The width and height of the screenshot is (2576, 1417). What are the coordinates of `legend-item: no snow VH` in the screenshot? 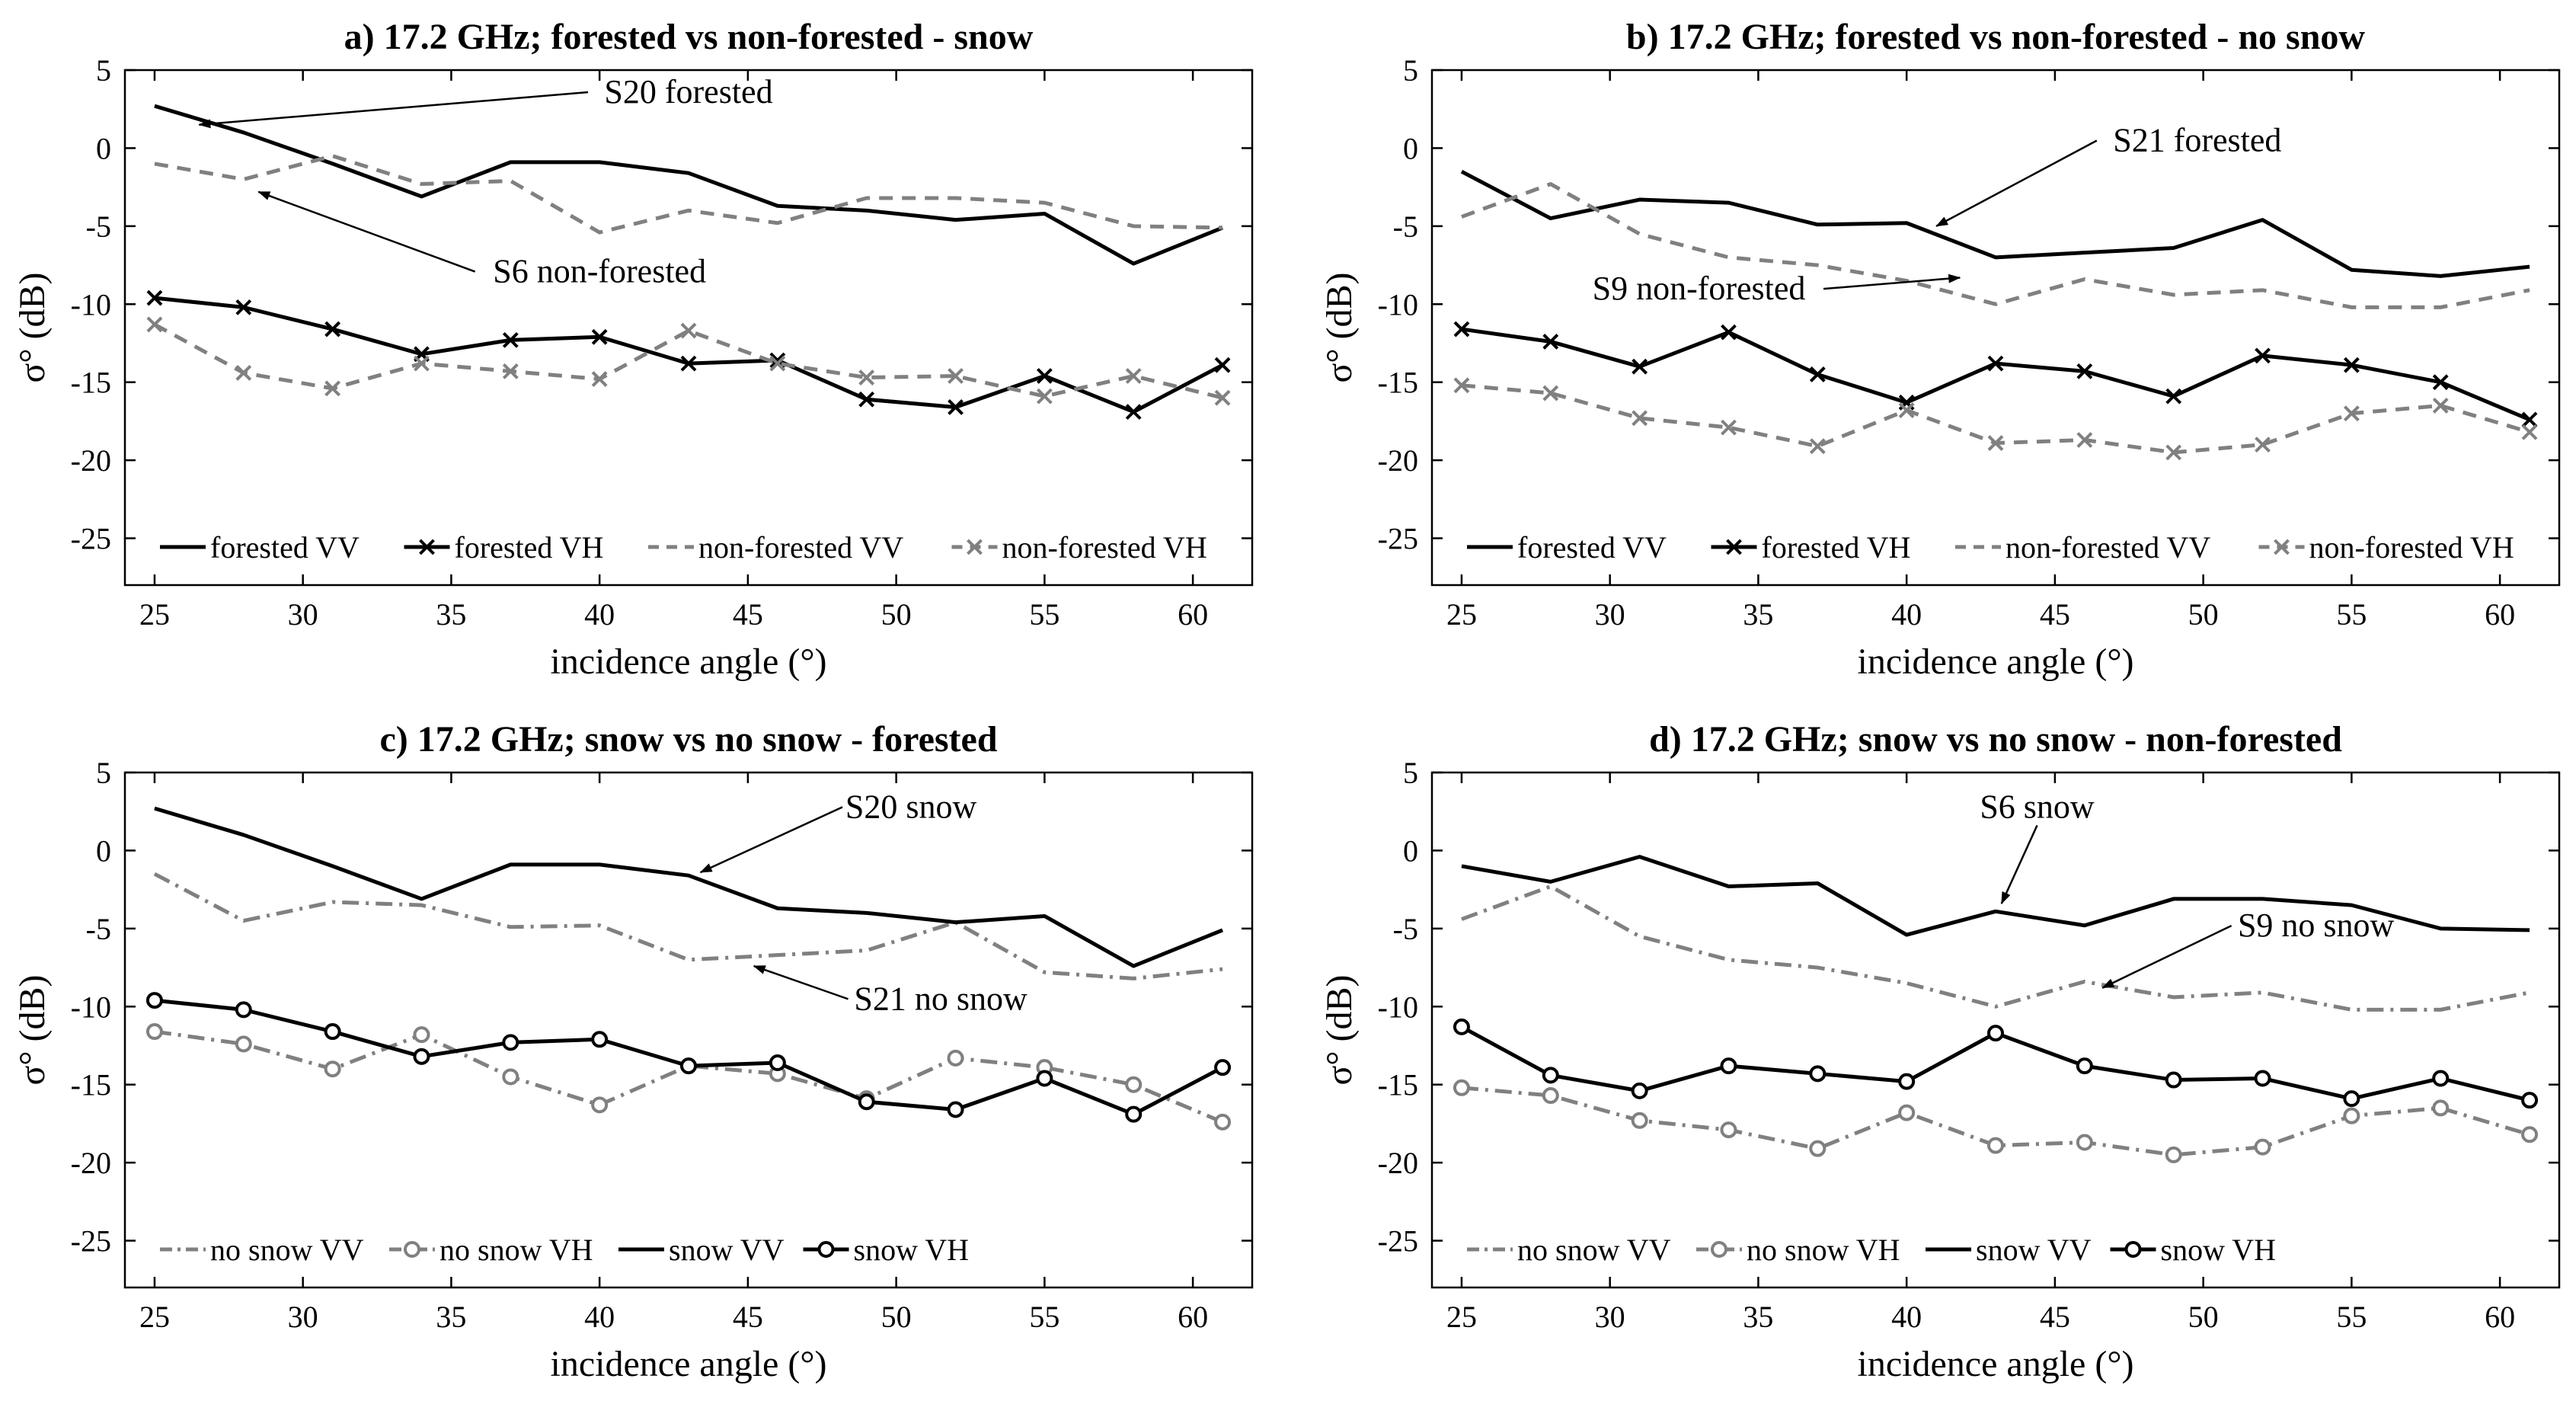 It's located at (491, 1250).